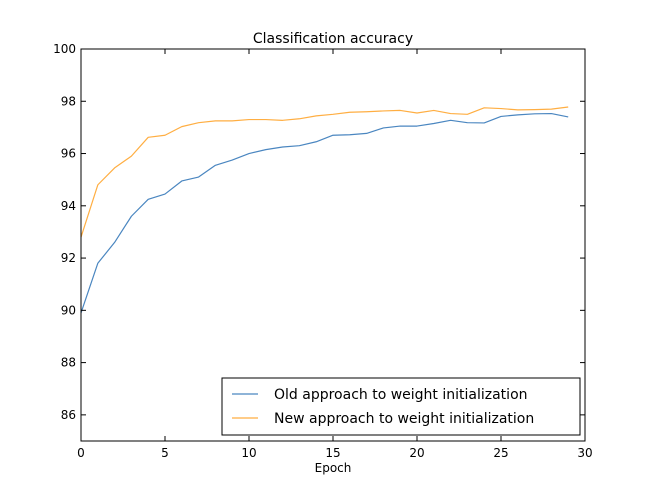 The height and width of the screenshot is (490, 650). Describe the element at coordinates (68, 206) in the screenshot. I see `y-tick-label: 94` at that location.